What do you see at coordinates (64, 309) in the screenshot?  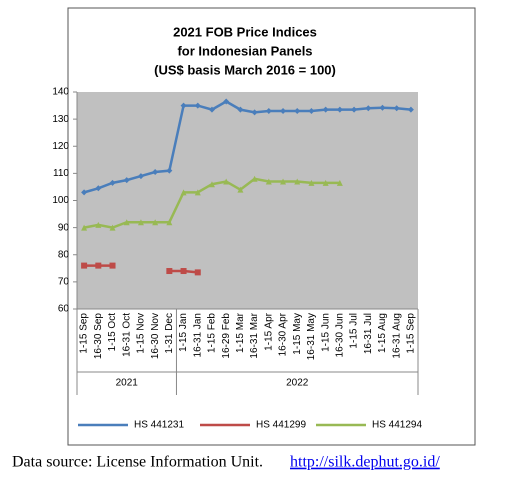 I see `y-tick-label: 60` at bounding box center [64, 309].